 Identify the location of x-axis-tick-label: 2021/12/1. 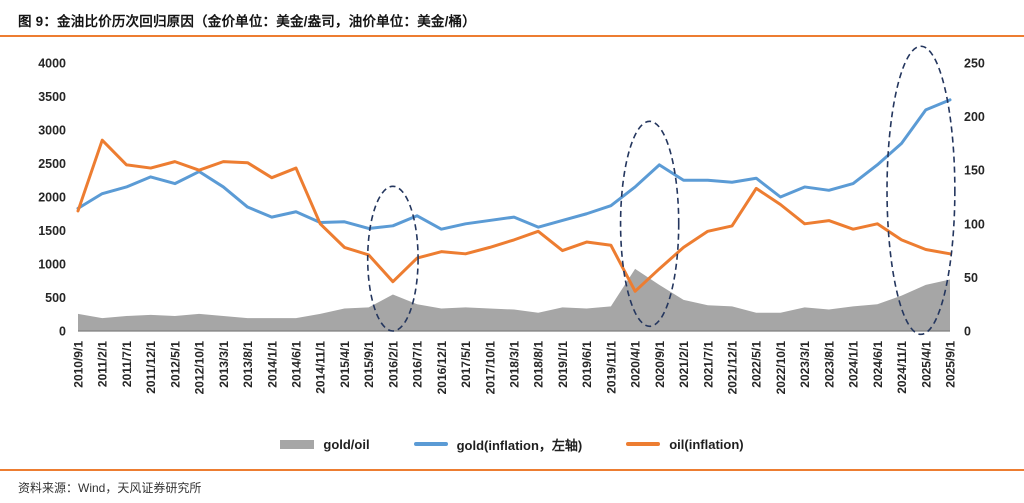
(733, 368).